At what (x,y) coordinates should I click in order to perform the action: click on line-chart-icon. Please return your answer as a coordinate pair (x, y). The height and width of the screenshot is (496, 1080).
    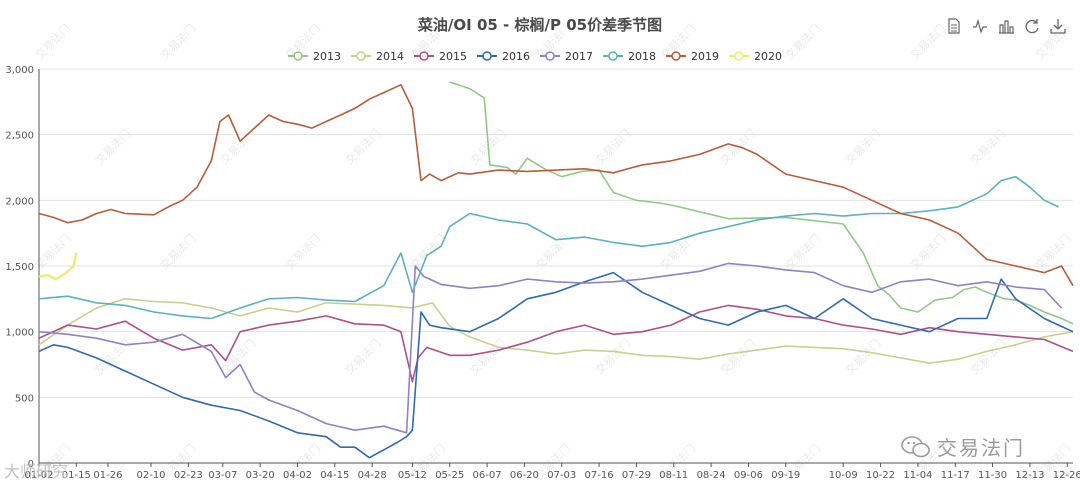
    Looking at the image, I should click on (980, 26).